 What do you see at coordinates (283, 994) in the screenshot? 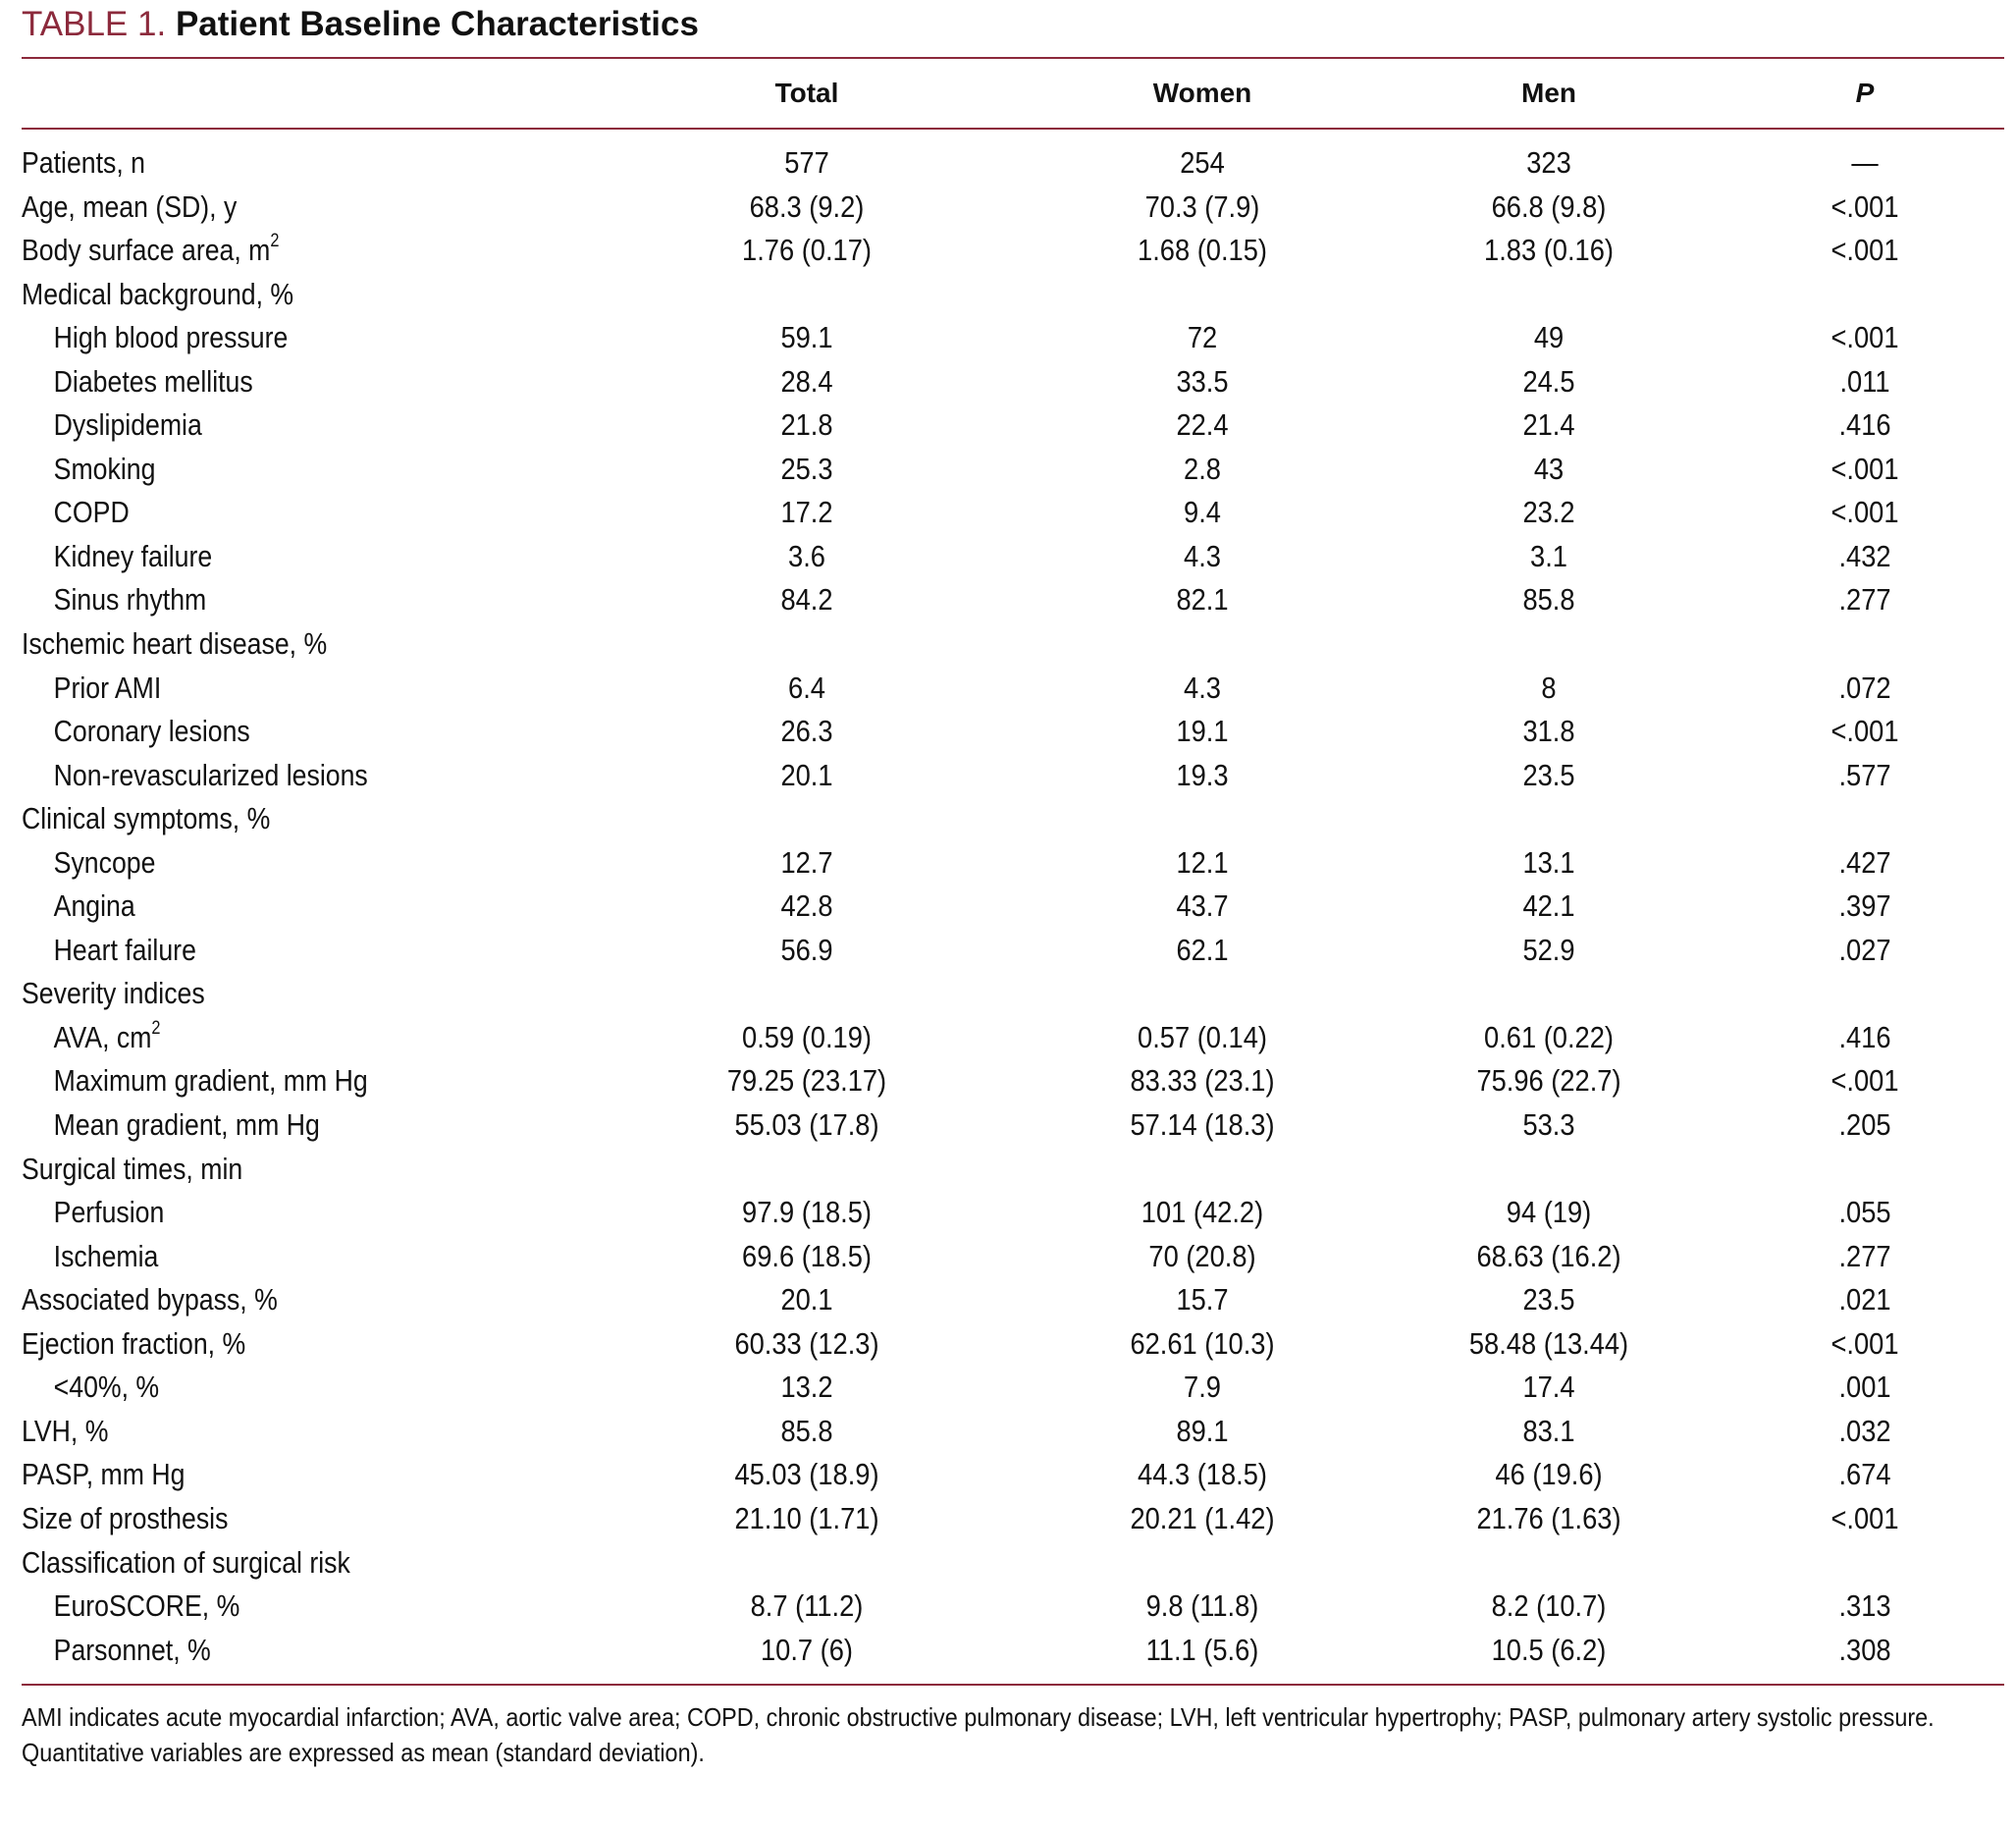
I see `row-label: Severity indices` at bounding box center [283, 994].